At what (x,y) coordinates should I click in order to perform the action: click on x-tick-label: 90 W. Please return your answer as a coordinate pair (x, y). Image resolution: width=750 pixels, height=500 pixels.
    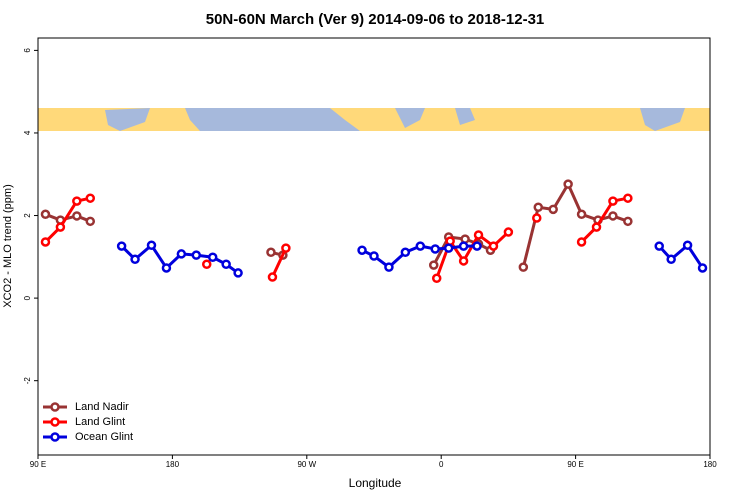
    Looking at the image, I should click on (306, 464).